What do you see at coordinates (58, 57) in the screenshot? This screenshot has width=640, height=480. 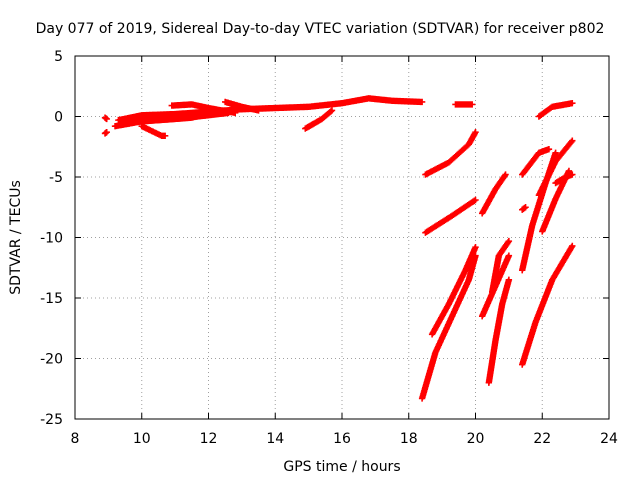 I see `y-tick-label: 5` at bounding box center [58, 57].